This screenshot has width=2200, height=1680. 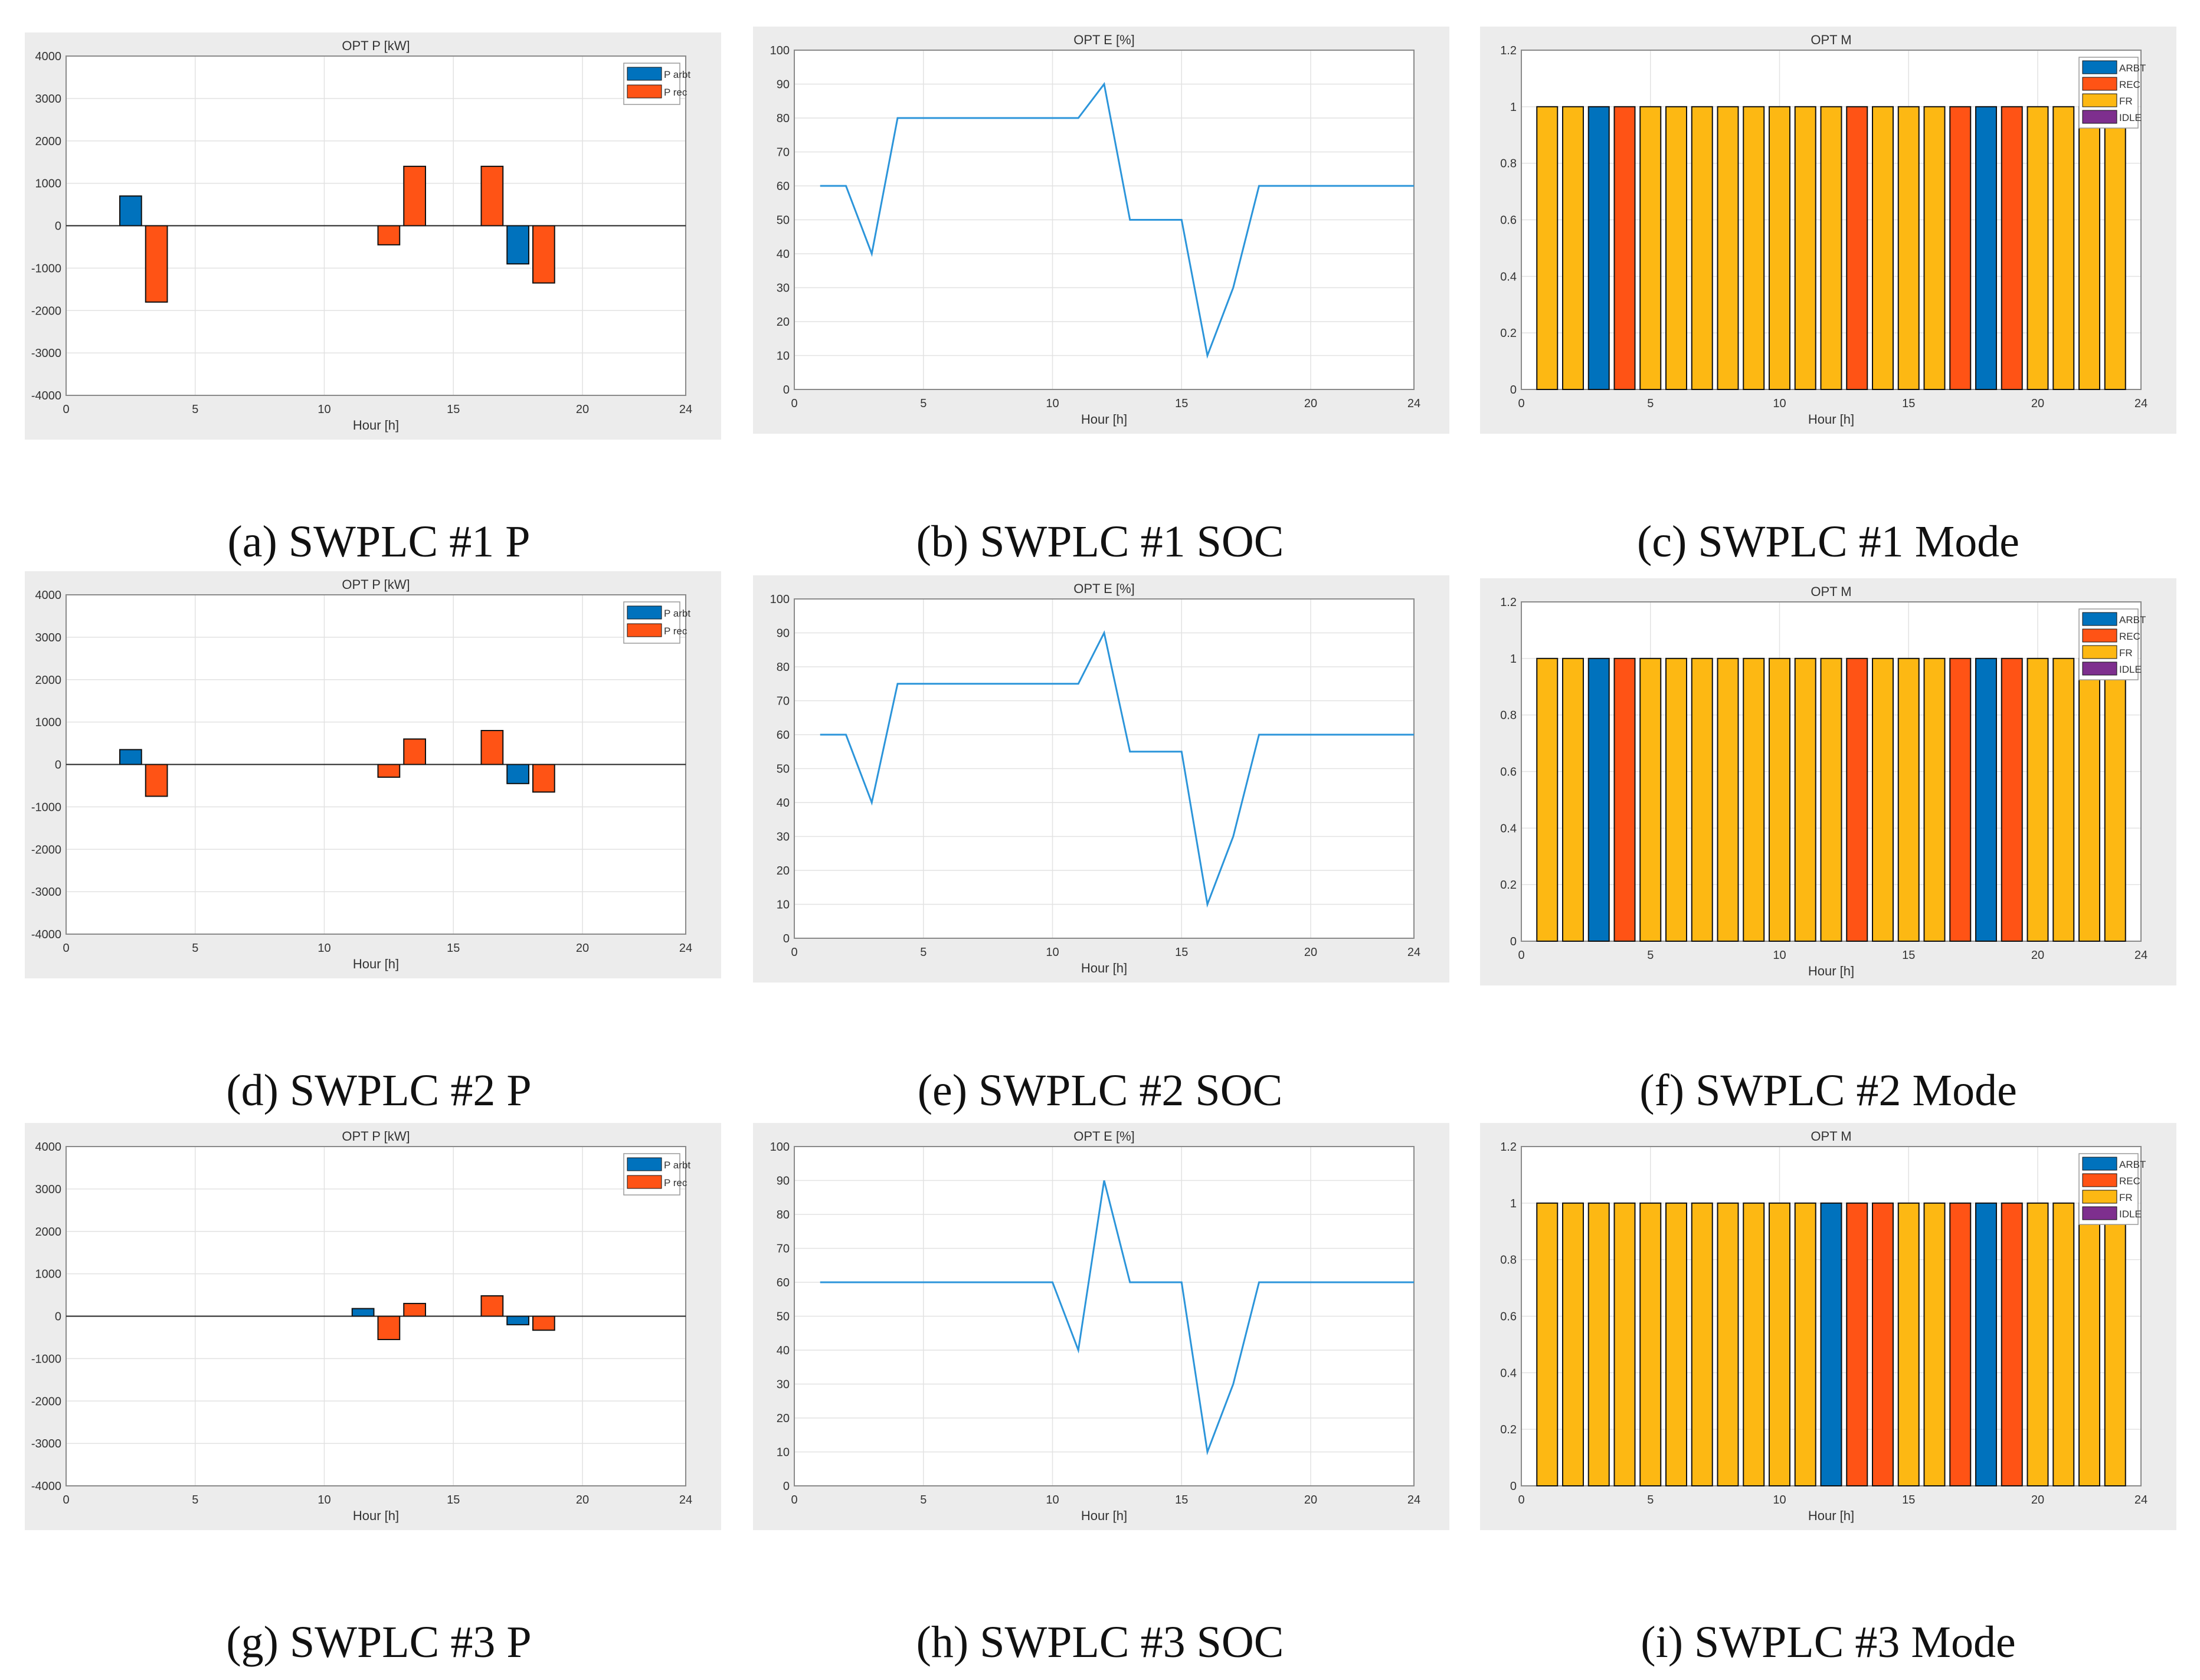 What do you see at coordinates (784, 735) in the screenshot?
I see `y-tick-label: 60` at bounding box center [784, 735].